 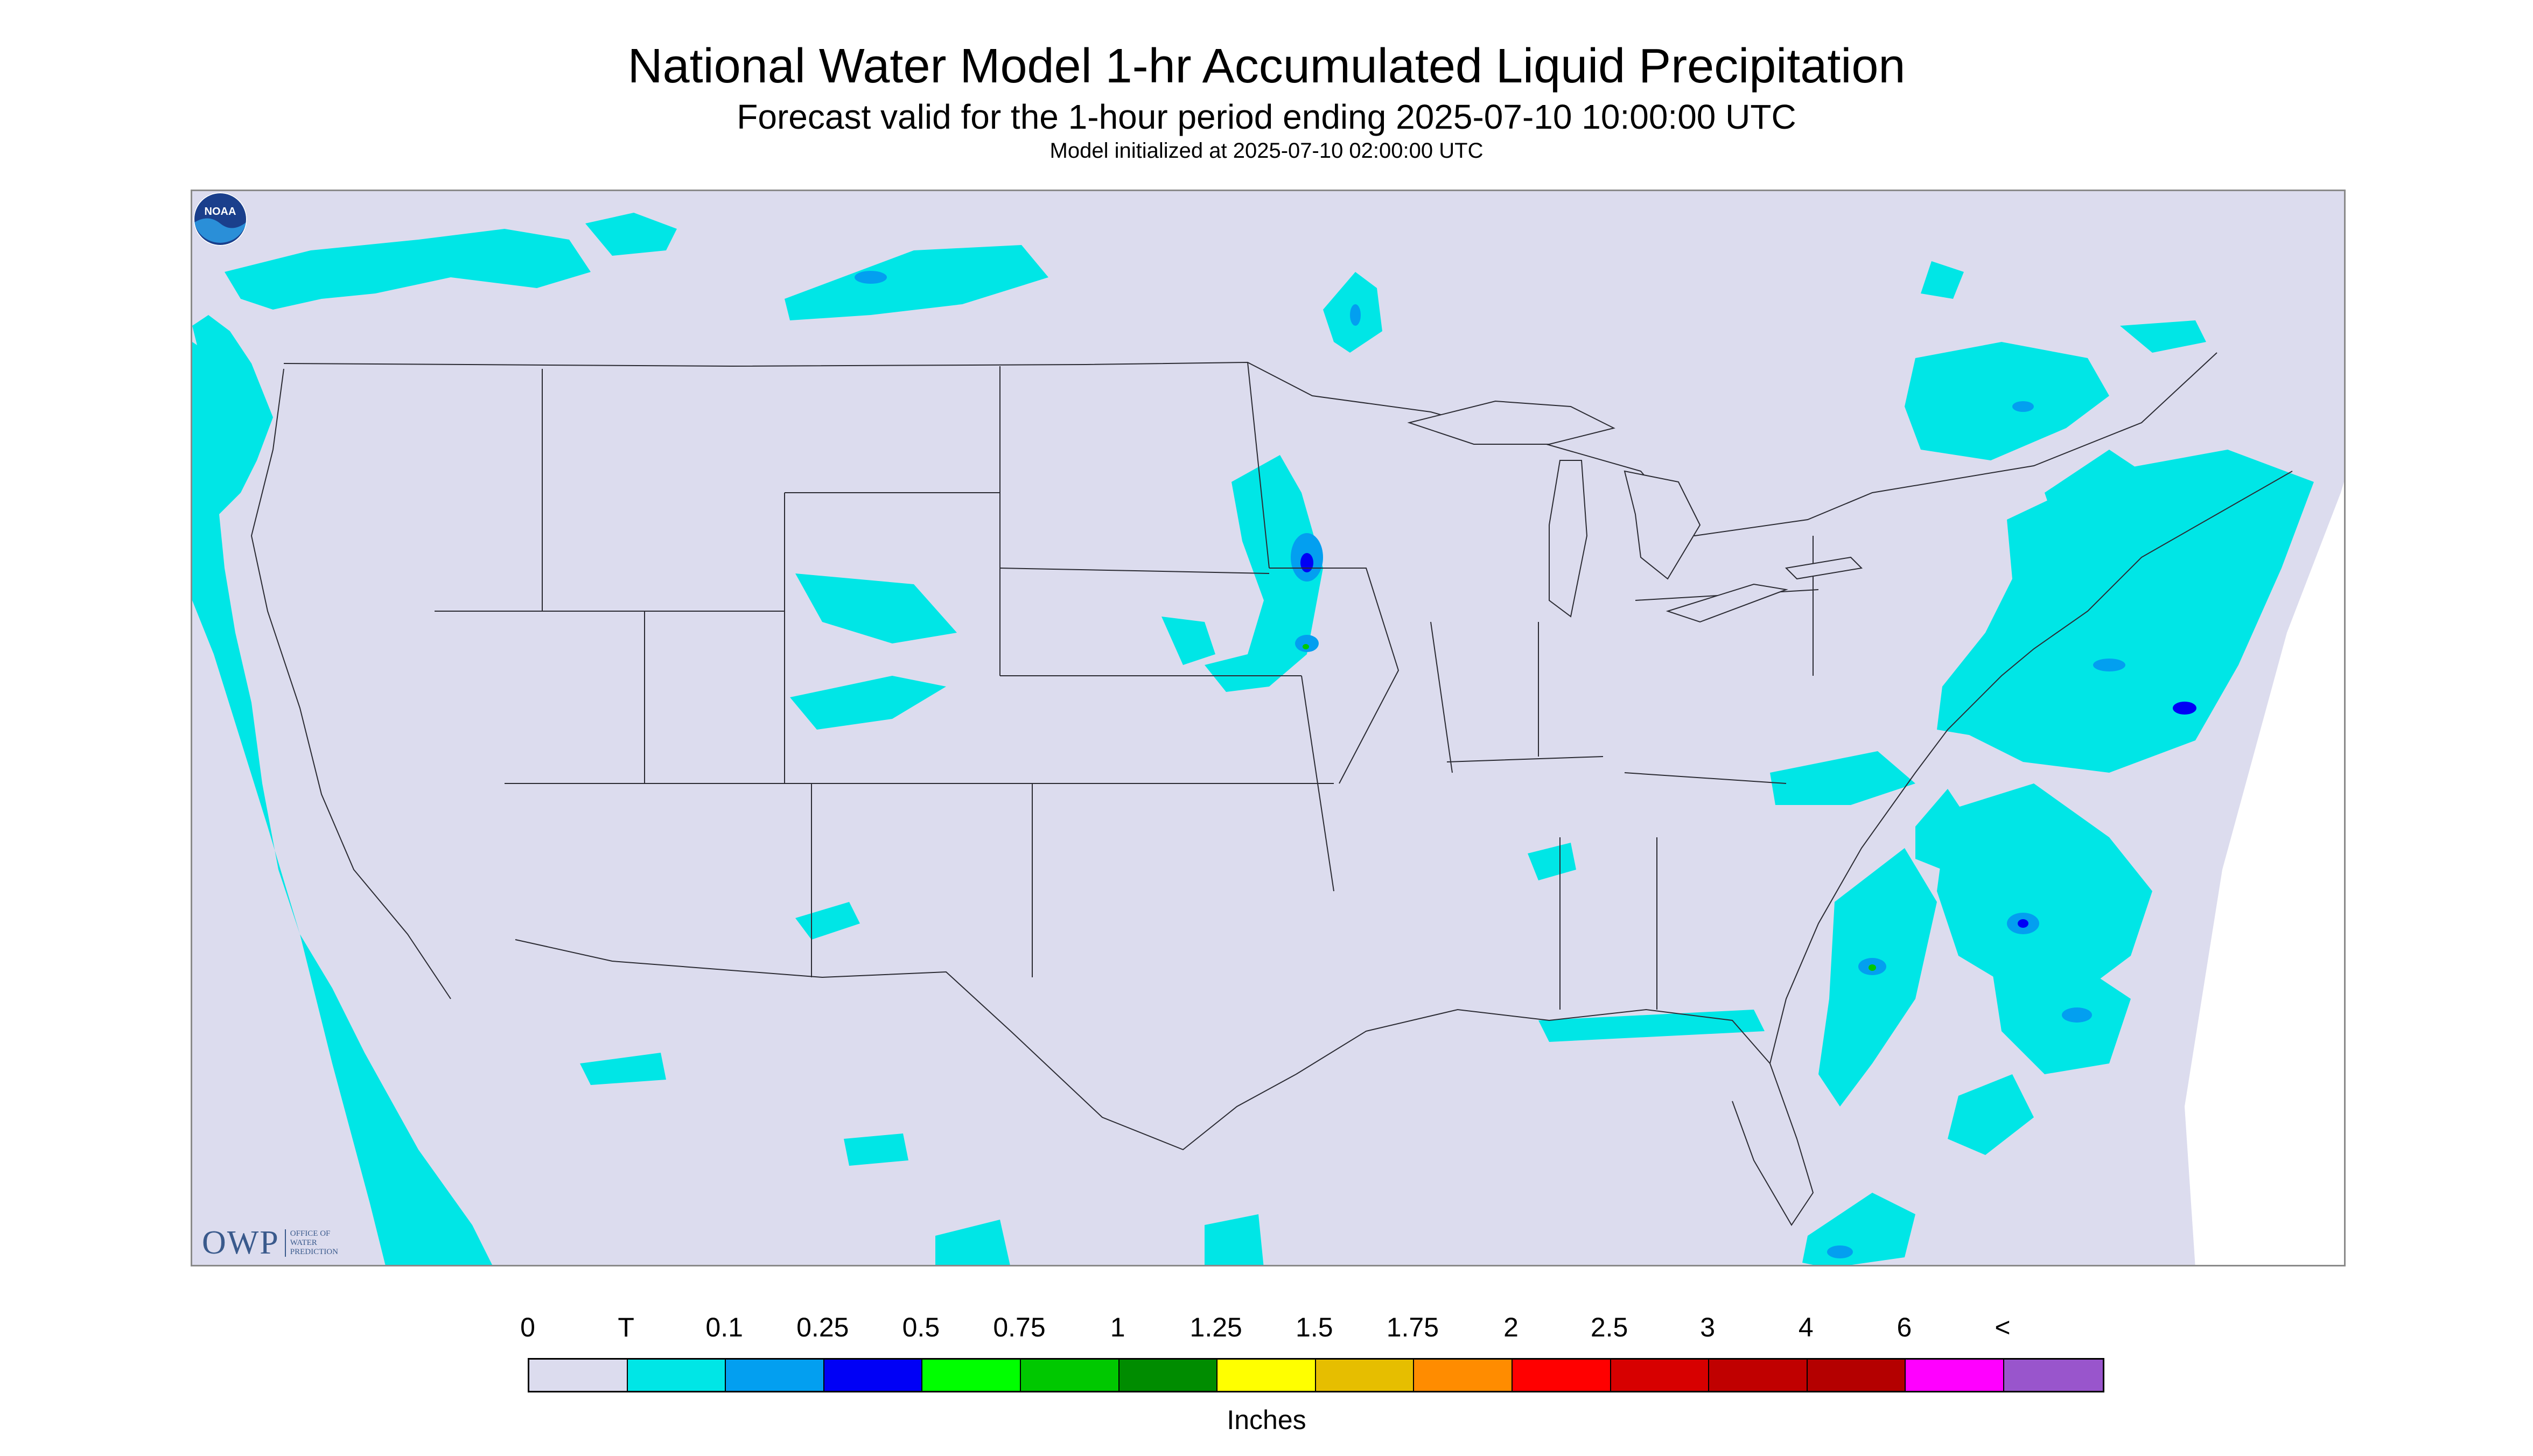 I want to click on state-lines-west, so click(x=758, y=671).